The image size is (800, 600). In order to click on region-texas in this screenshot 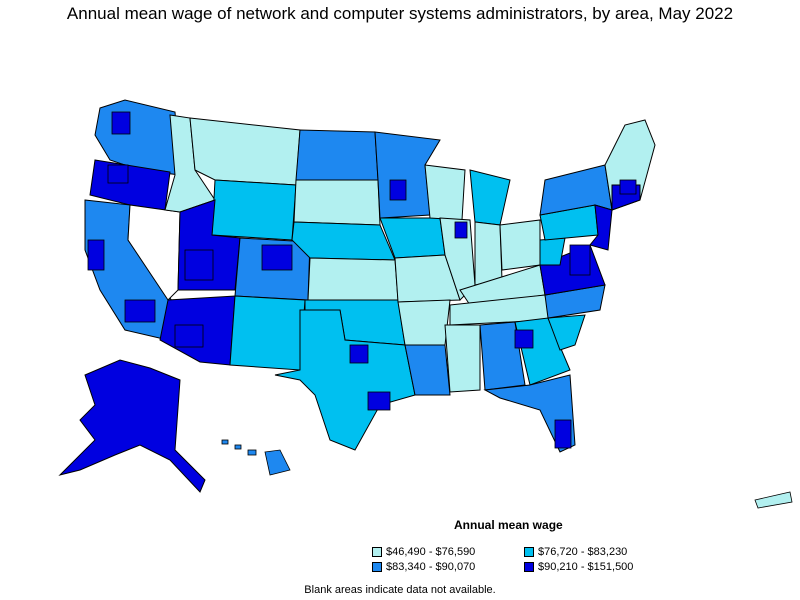, I will do `click(345, 380)`.